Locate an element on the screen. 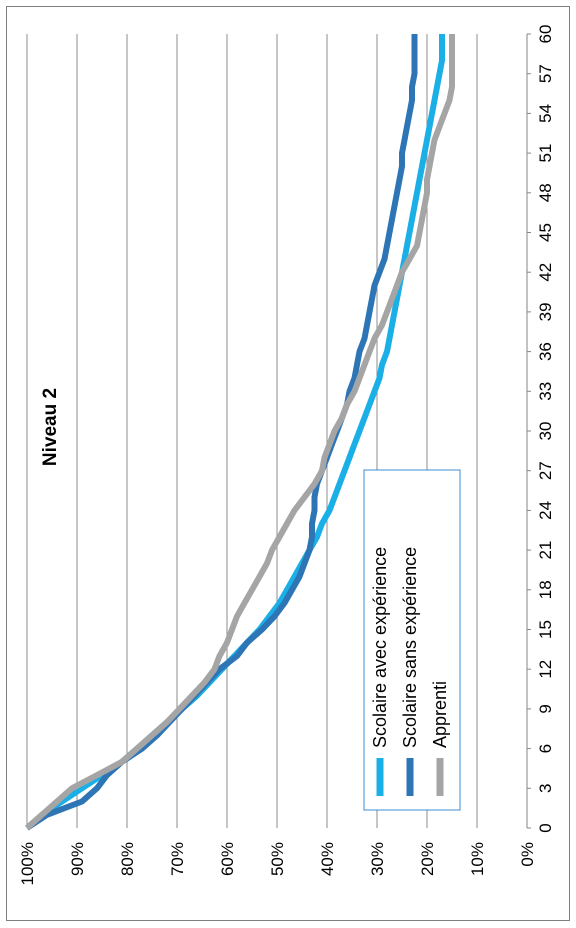  x-tick-label: 48 is located at coordinates (545, 192).